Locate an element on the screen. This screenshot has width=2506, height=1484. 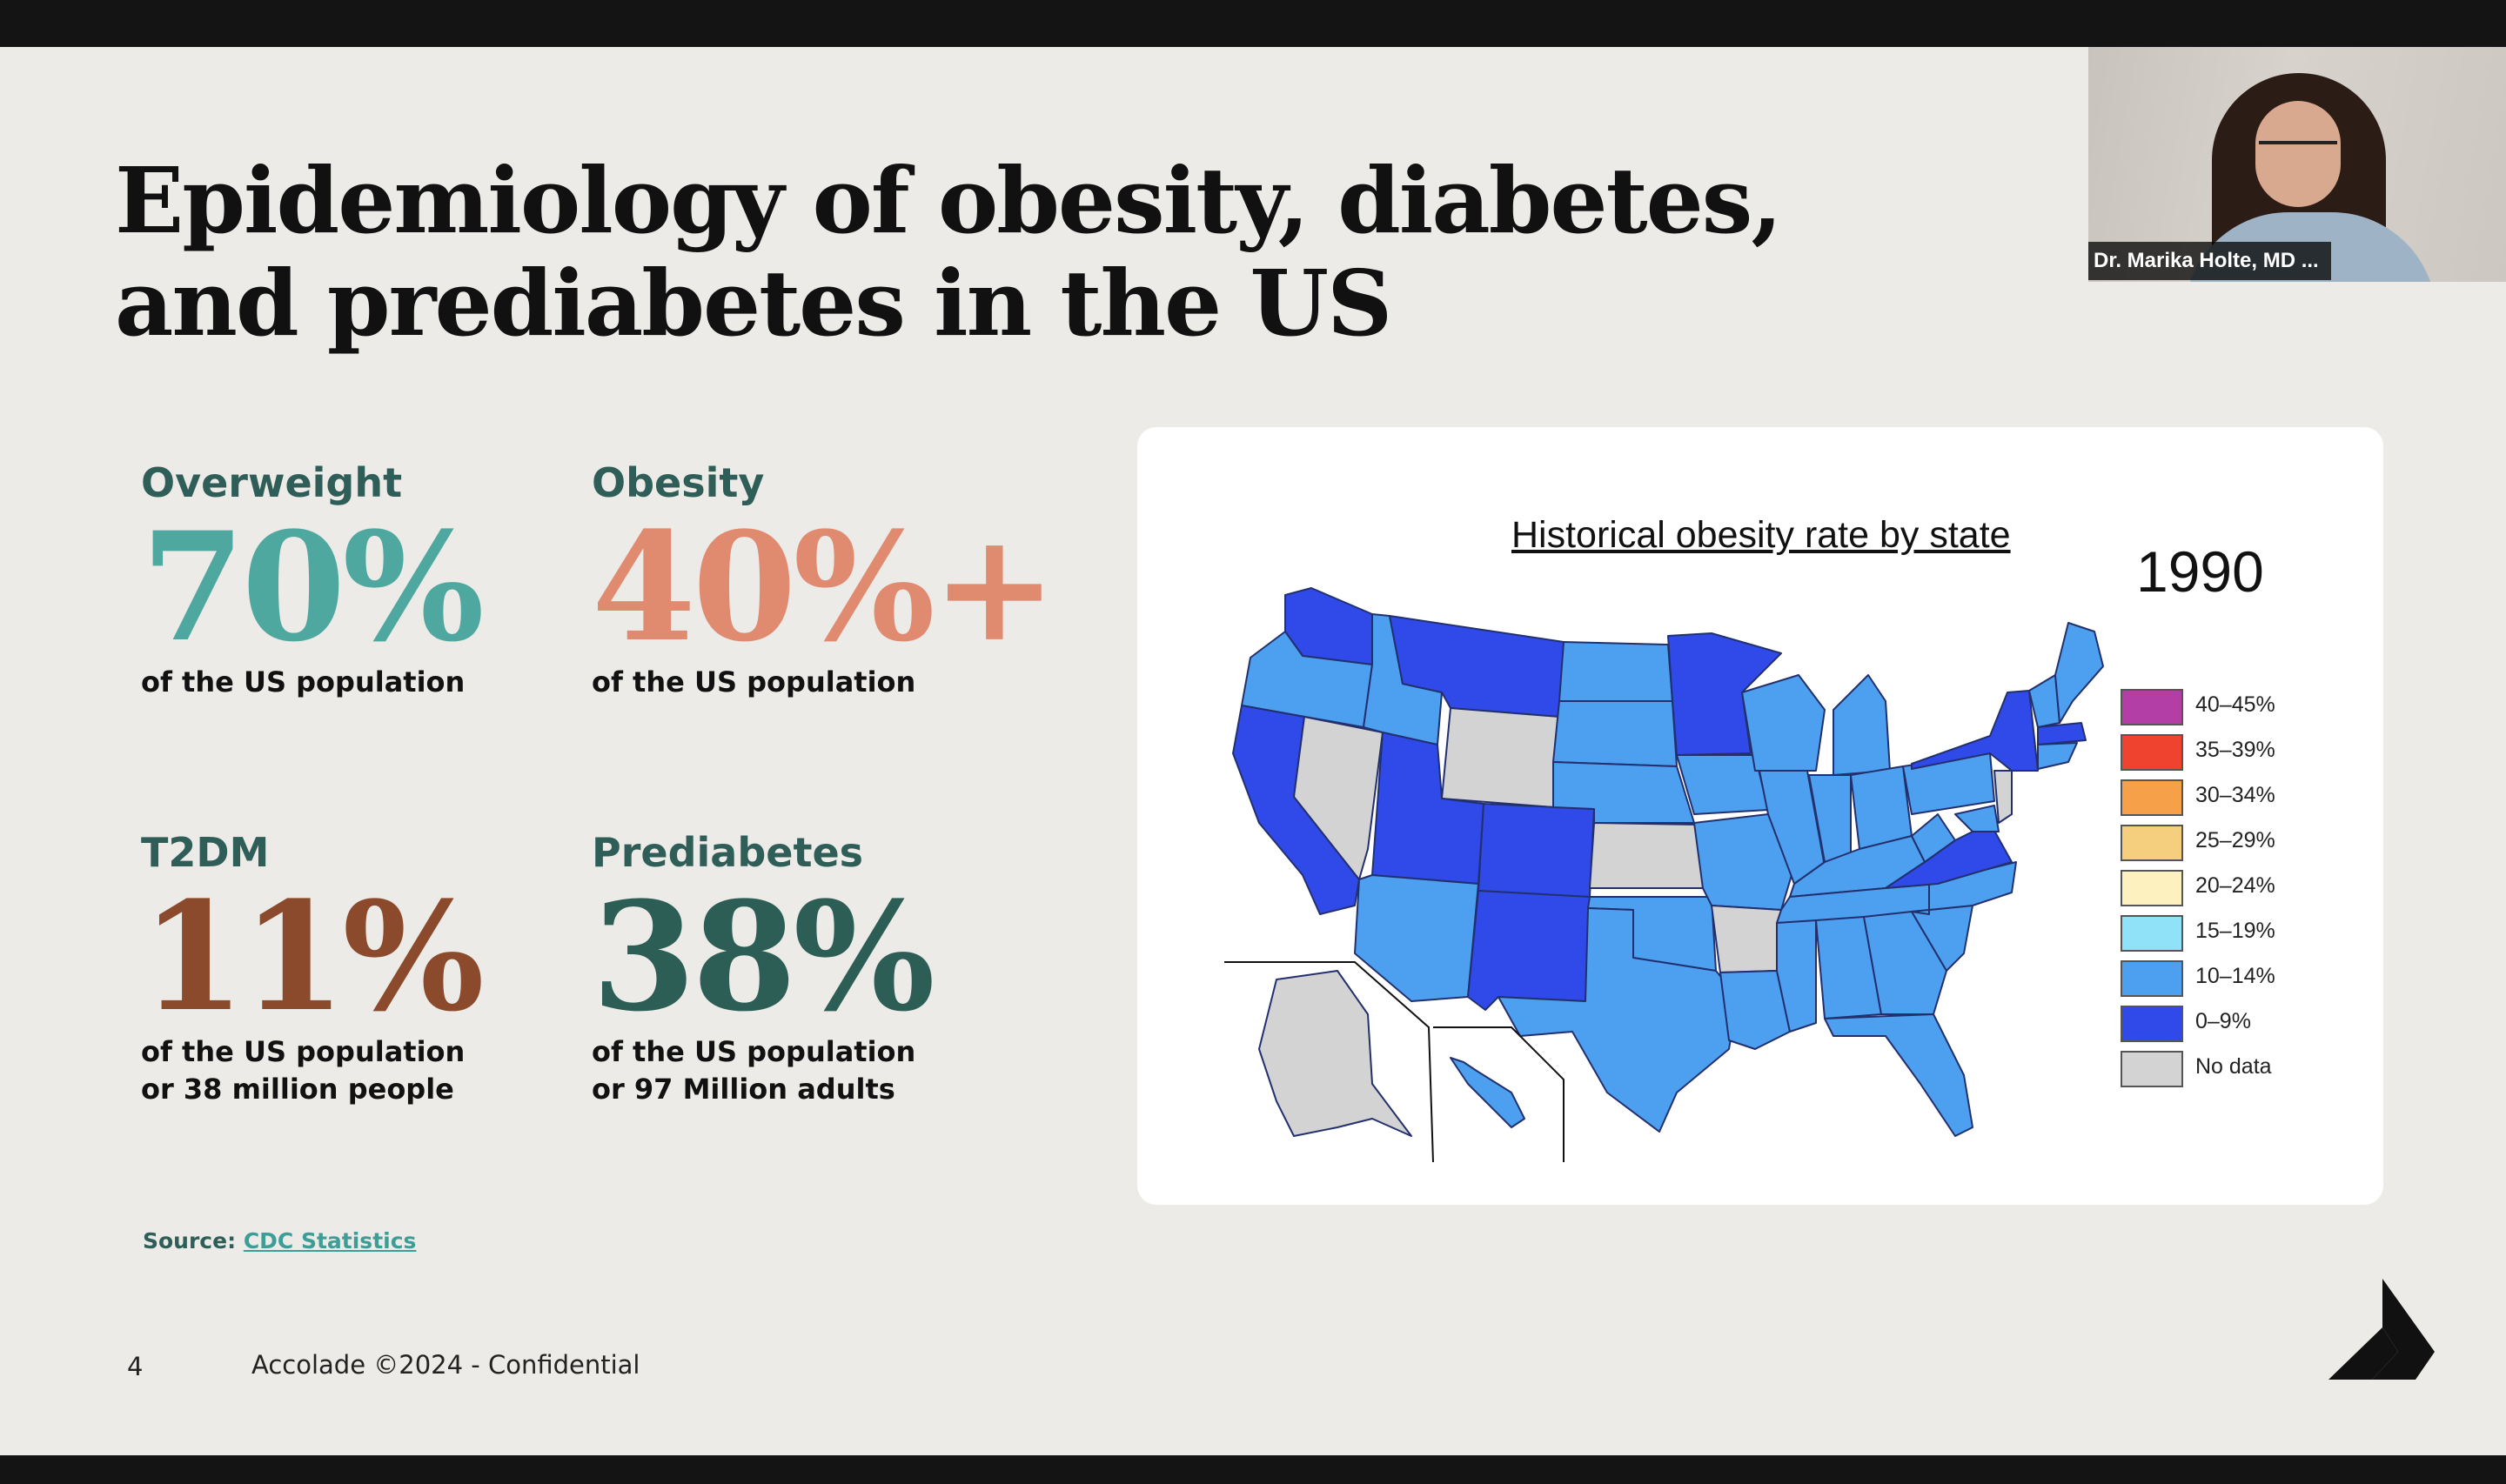
state-north-dakota is located at coordinates (1615, 671).